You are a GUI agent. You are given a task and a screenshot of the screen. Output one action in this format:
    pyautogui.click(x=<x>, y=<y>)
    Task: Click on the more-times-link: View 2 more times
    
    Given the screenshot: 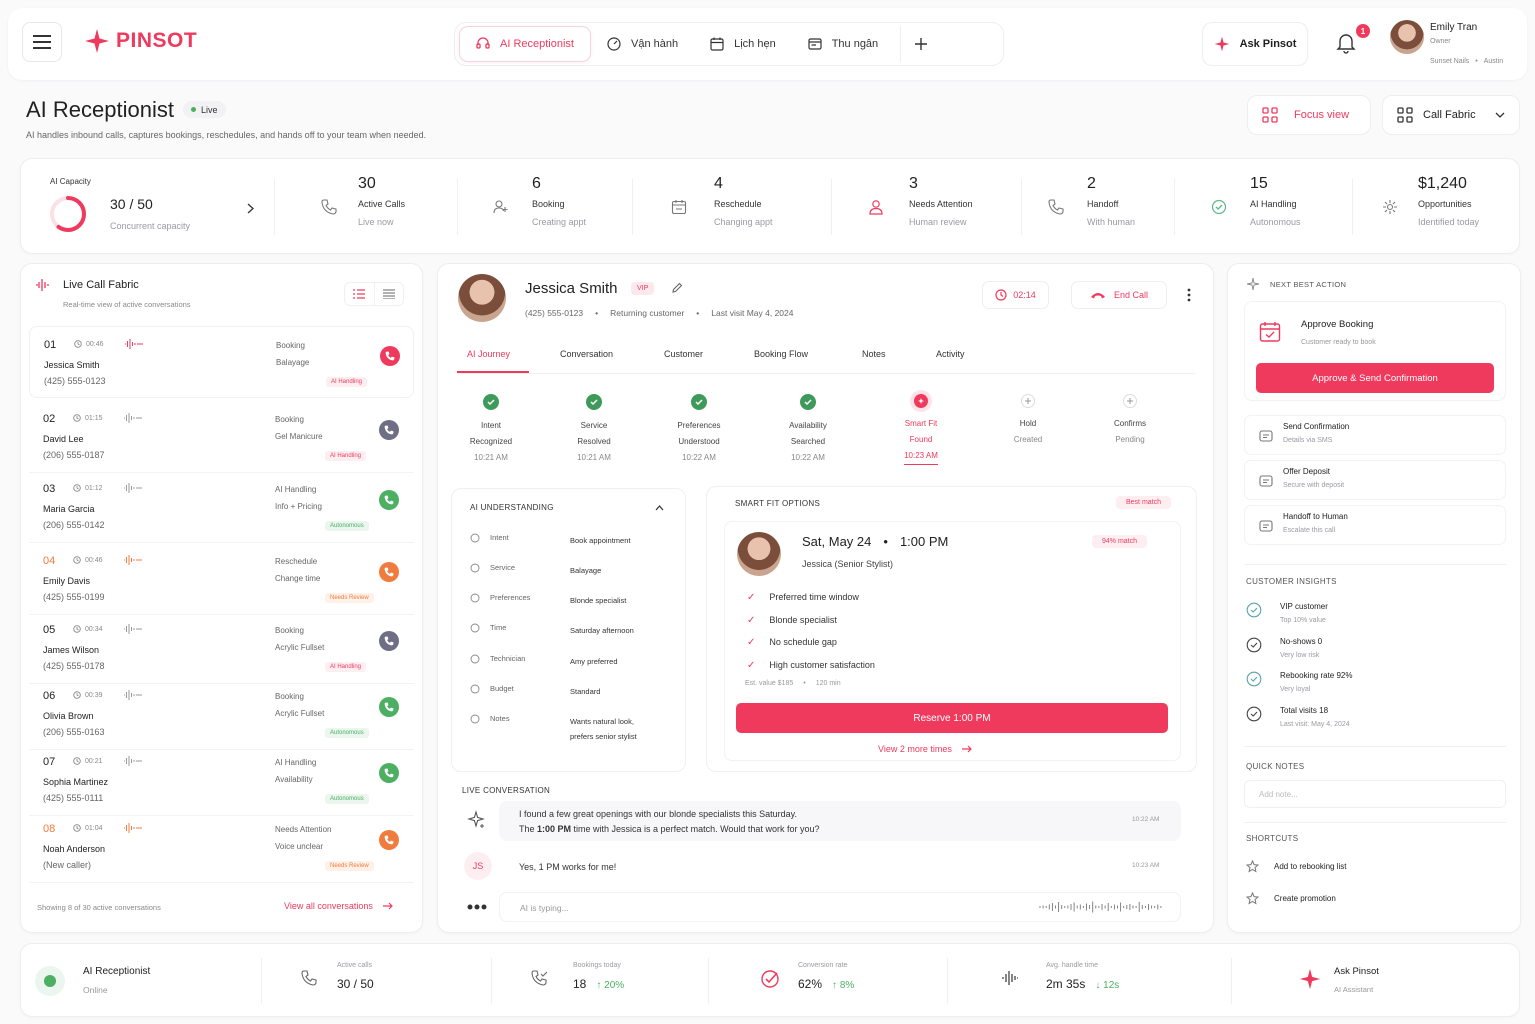 What is the action you would take?
    pyautogui.click(x=925, y=749)
    